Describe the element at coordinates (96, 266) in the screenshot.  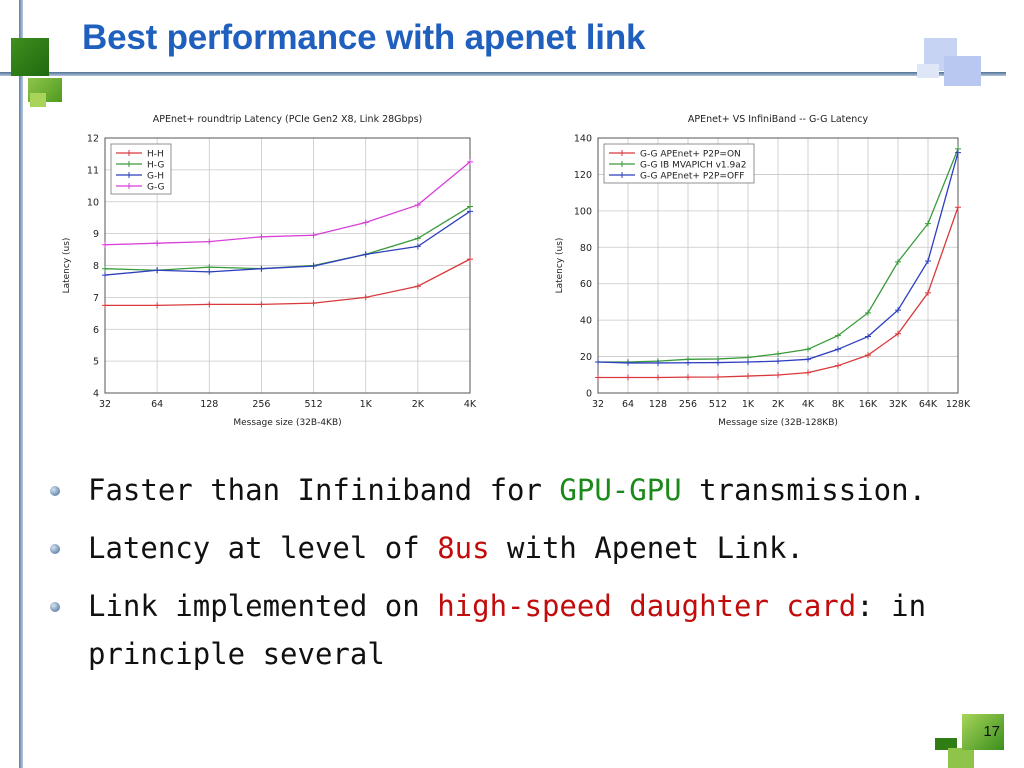
I see `y-tick-label: 8` at that location.